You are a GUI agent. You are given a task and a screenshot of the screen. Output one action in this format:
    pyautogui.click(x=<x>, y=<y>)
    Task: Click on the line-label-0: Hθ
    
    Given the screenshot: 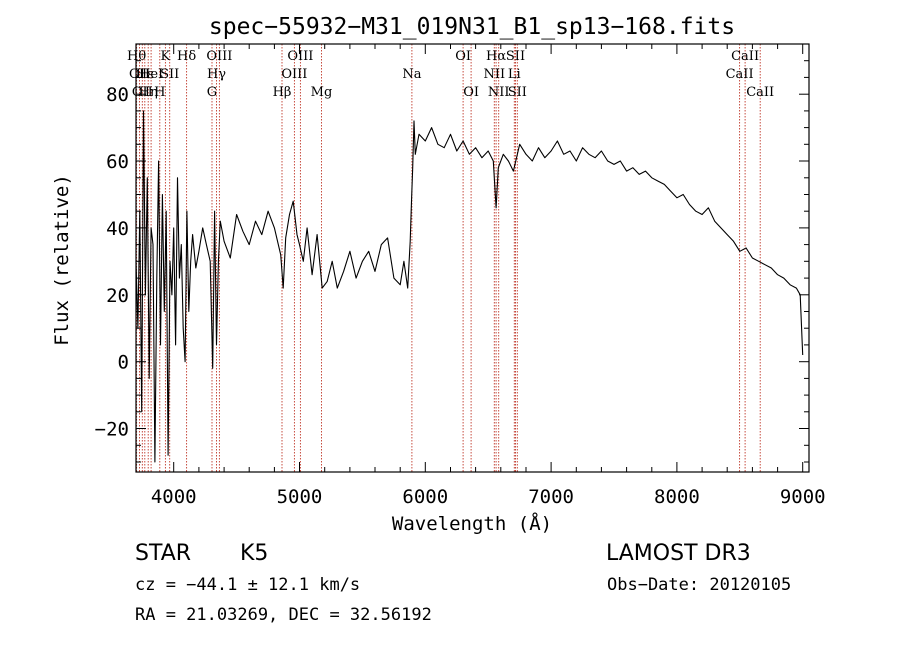 What is the action you would take?
    pyautogui.click(x=136, y=56)
    